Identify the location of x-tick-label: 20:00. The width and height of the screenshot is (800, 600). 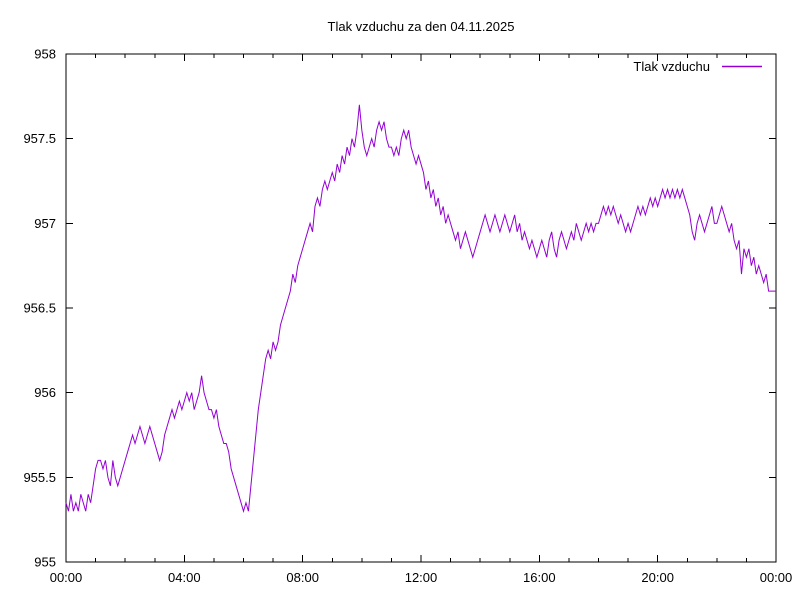
(657, 577).